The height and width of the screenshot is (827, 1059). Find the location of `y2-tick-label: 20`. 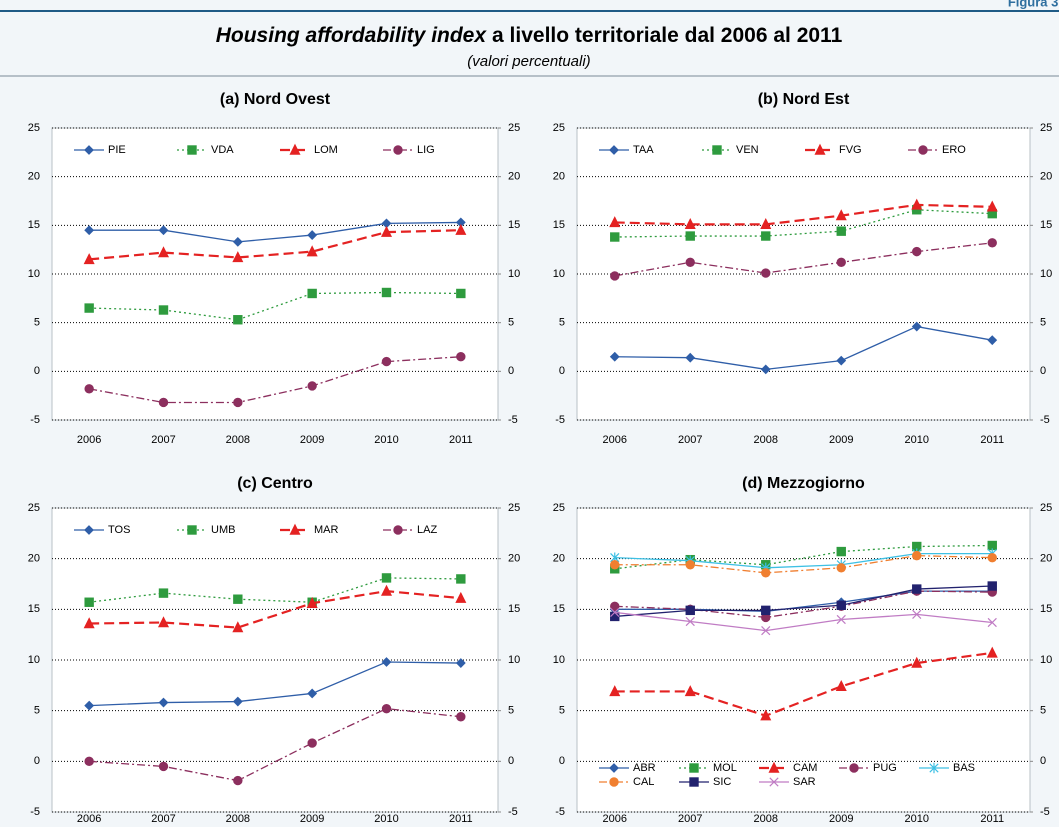

y2-tick-label: 20 is located at coordinates (1046, 177).